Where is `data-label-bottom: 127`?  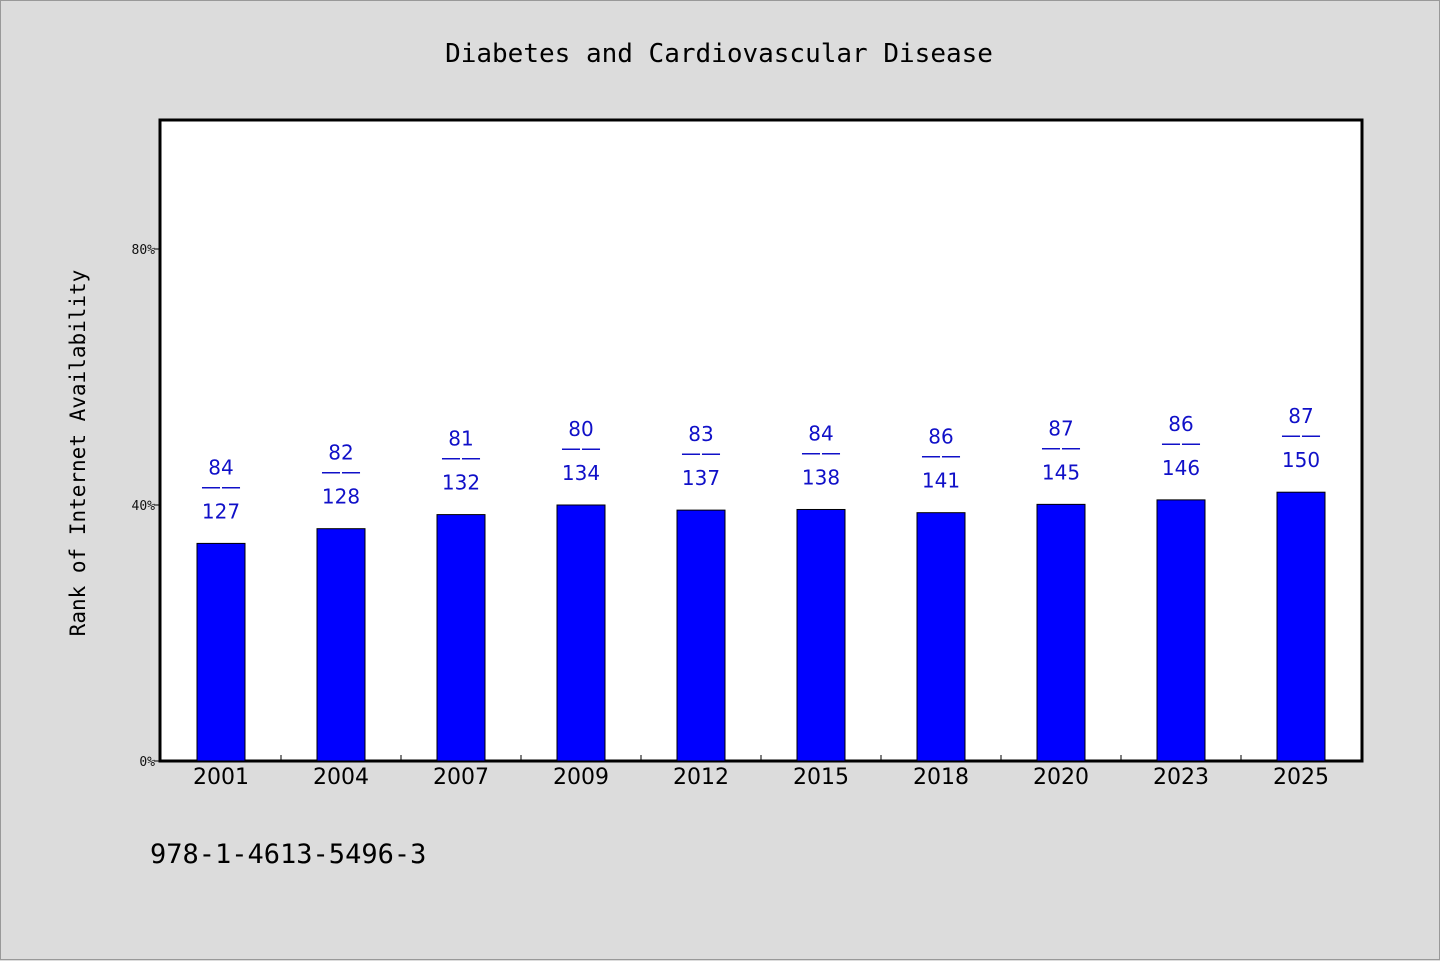 data-label-bottom: 127 is located at coordinates (221, 511).